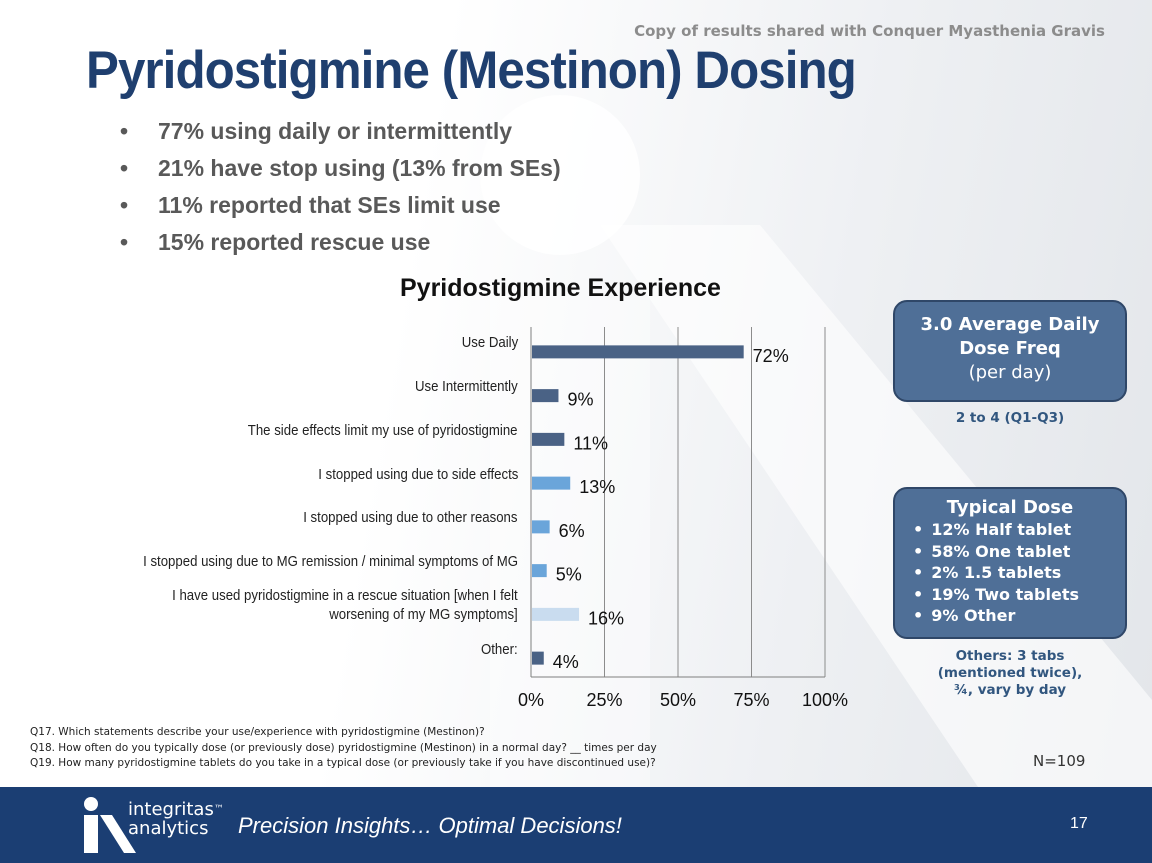 This screenshot has height=863, width=1152. Describe the element at coordinates (572, 531) in the screenshot. I see `data-label: 6%` at that location.